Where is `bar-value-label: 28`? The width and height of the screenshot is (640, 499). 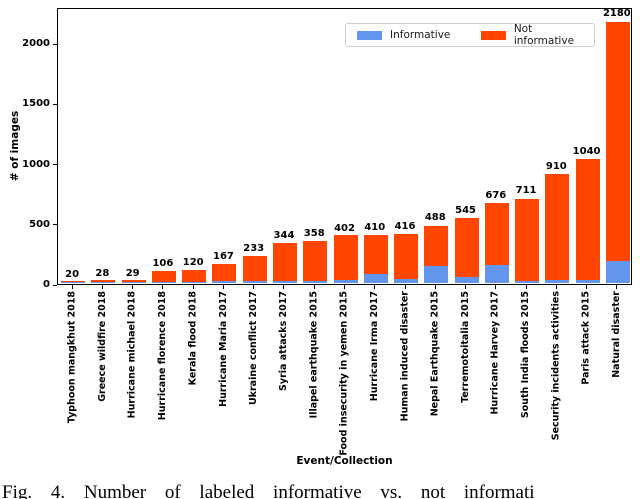
bar-value-label: 28 is located at coordinates (102, 273).